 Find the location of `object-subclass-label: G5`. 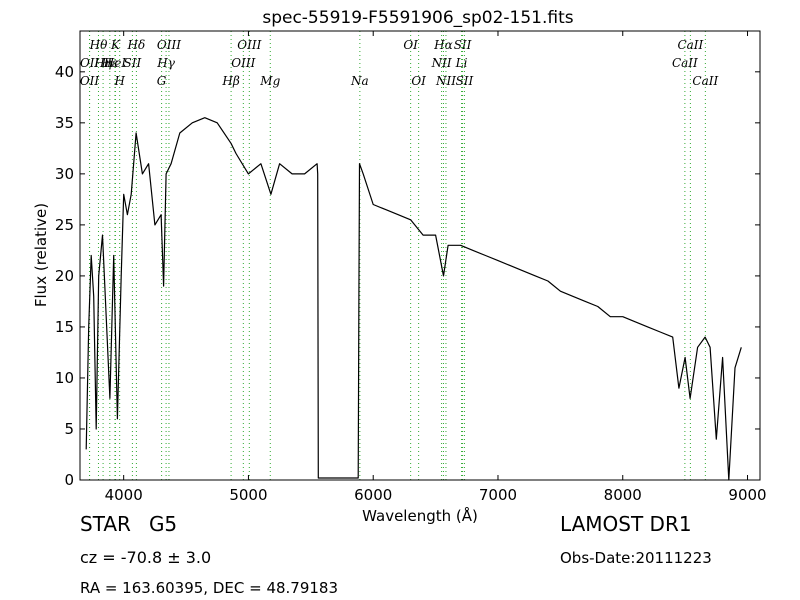

object-subclass-label: G5 is located at coordinates (163, 524).